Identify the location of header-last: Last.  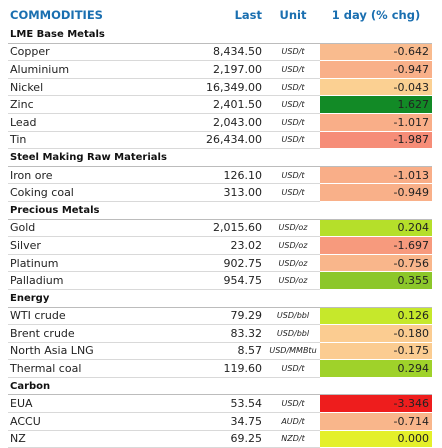
(248, 15).